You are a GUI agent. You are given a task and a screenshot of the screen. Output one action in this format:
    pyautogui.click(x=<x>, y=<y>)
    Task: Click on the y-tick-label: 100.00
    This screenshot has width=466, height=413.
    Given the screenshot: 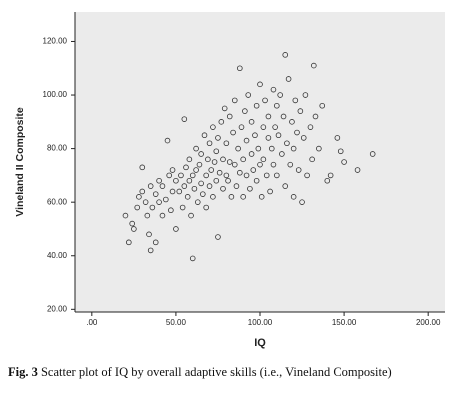 What is the action you would take?
    pyautogui.click(x=55, y=94)
    